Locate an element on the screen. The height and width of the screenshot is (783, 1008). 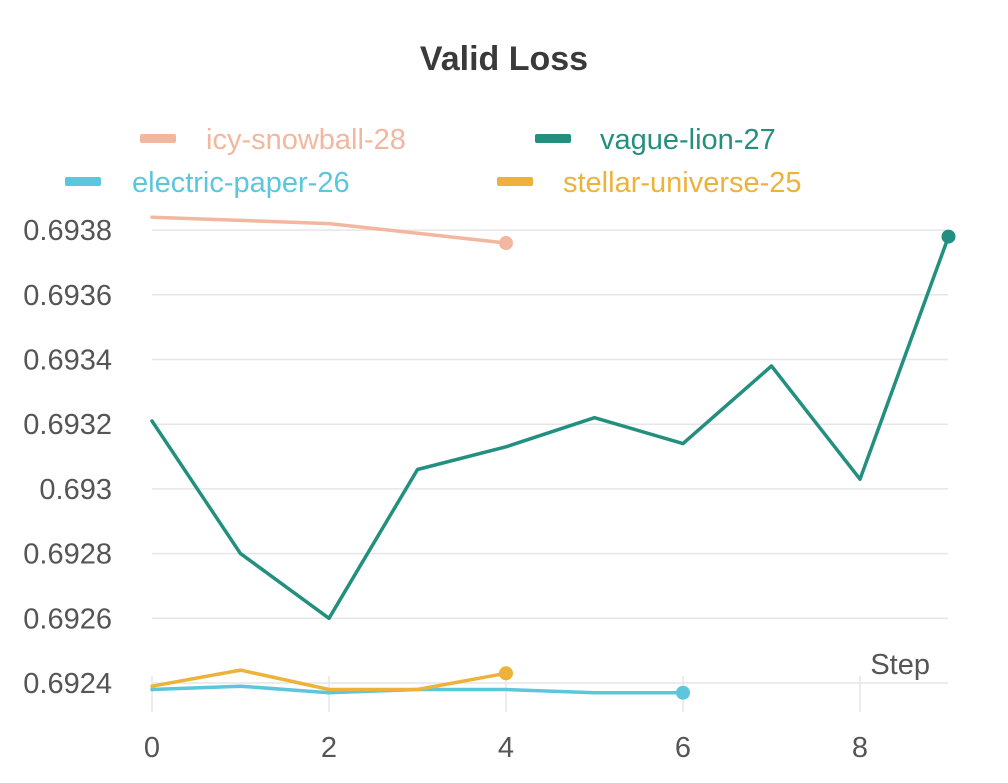
legend-item: electric-paper-26 is located at coordinates (207, 183).